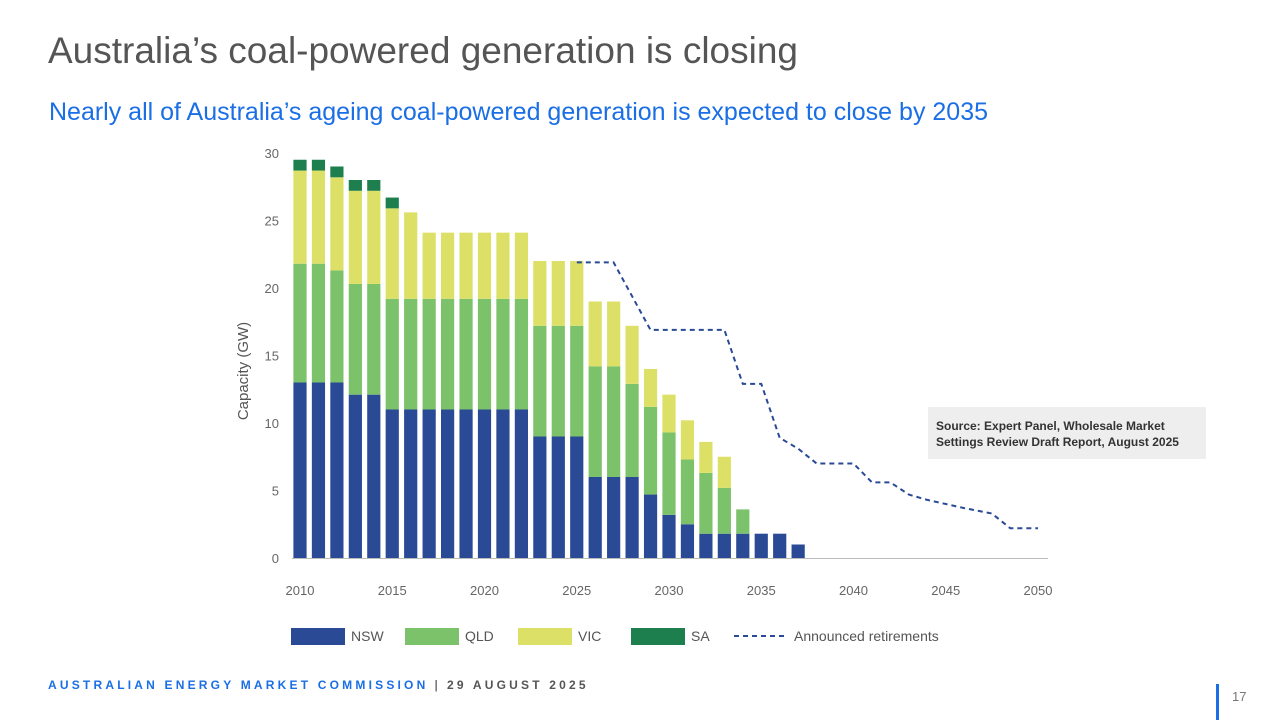 The height and width of the screenshot is (720, 1280). What do you see at coordinates (1239, 696) in the screenshot?
I see `page-number: 17` at bounding box center [1239, 696].